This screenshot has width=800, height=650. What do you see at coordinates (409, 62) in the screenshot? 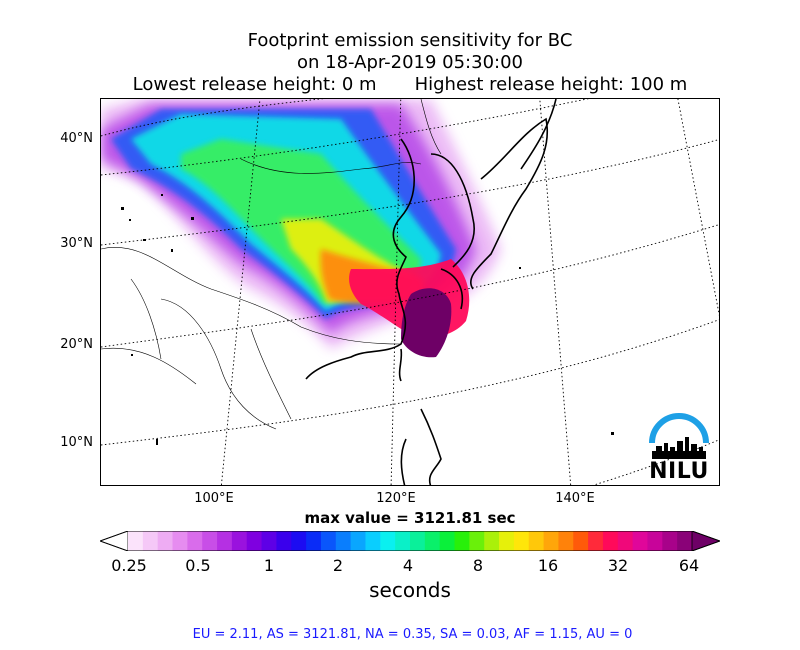
I see `title-line-2: on 18-Apr-2019 05:30:00` at bounding box center [409, 62].